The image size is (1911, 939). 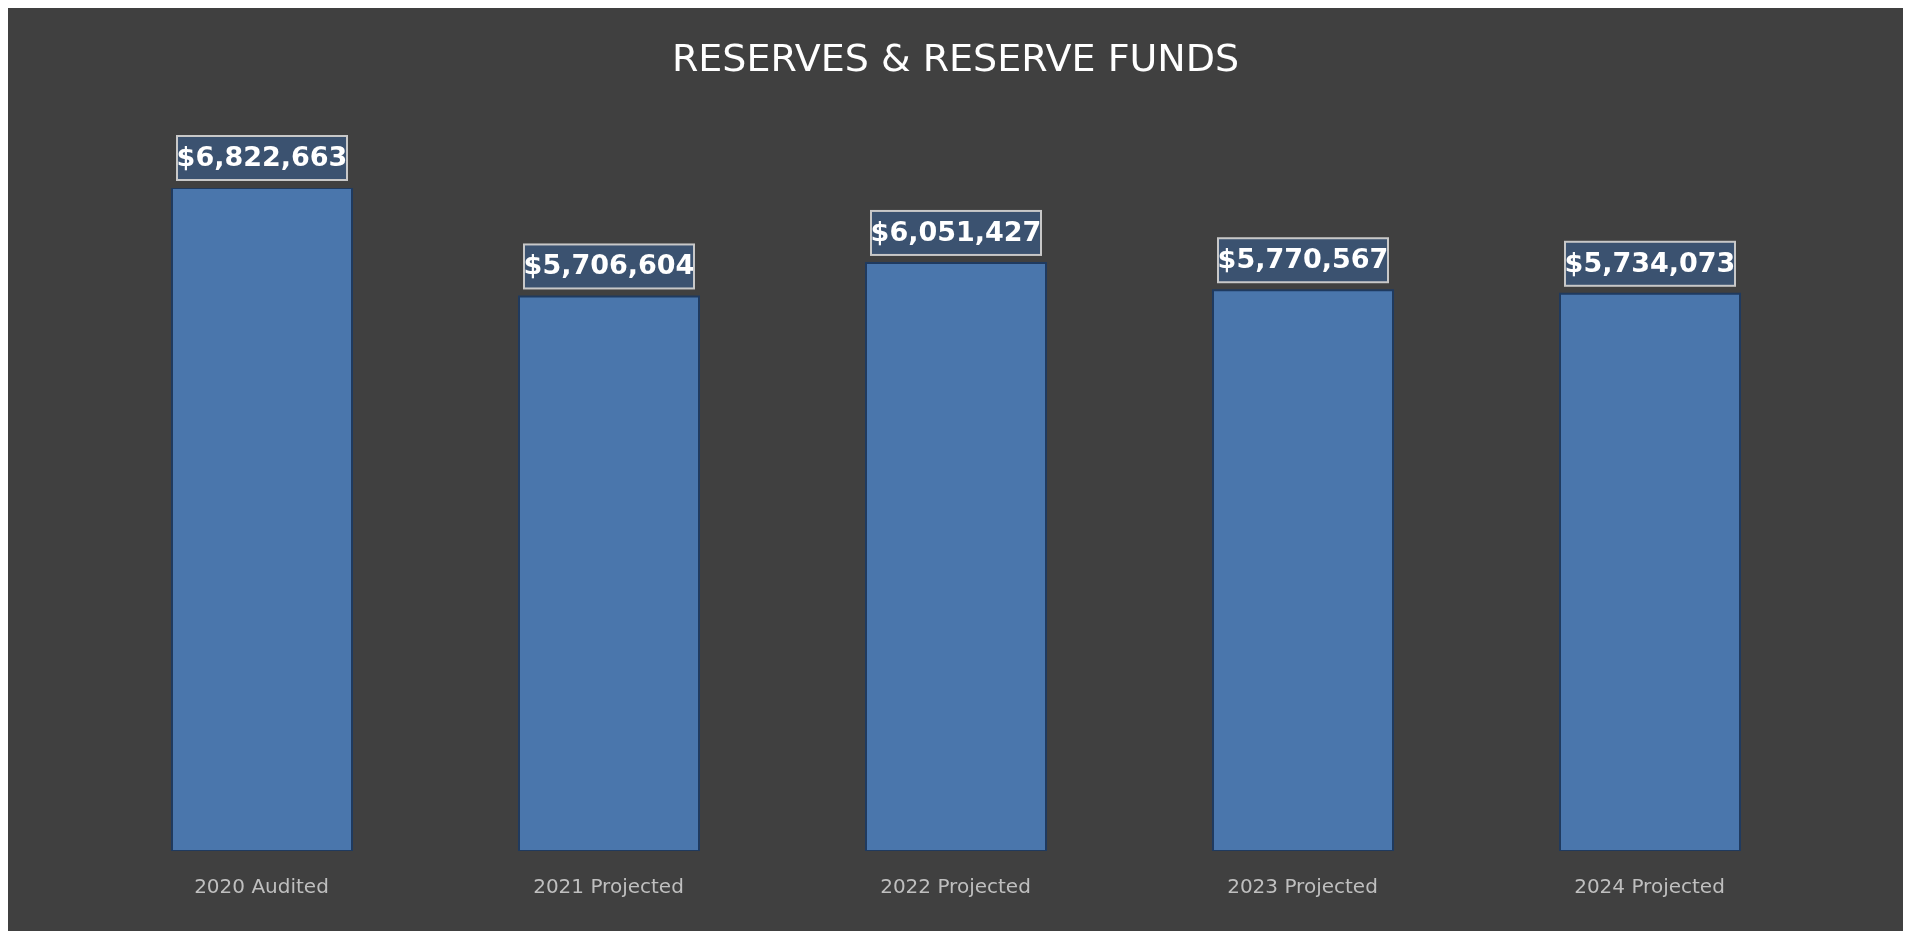 I want to click on data-label: $5,734,073, so click(x=1650, y=262).